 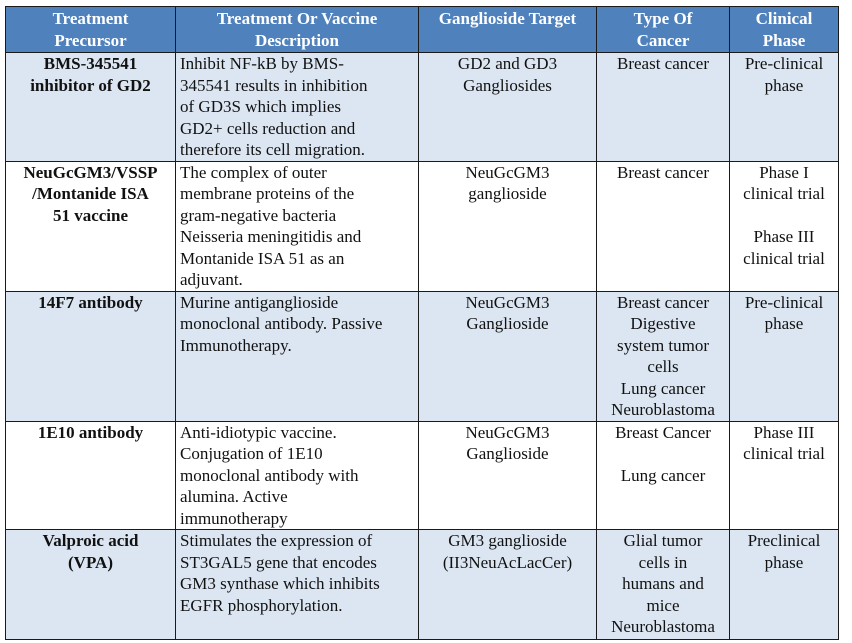 I want to click on header-ganglioside-target: Ganglioside Target, so click(x=507, y=29).